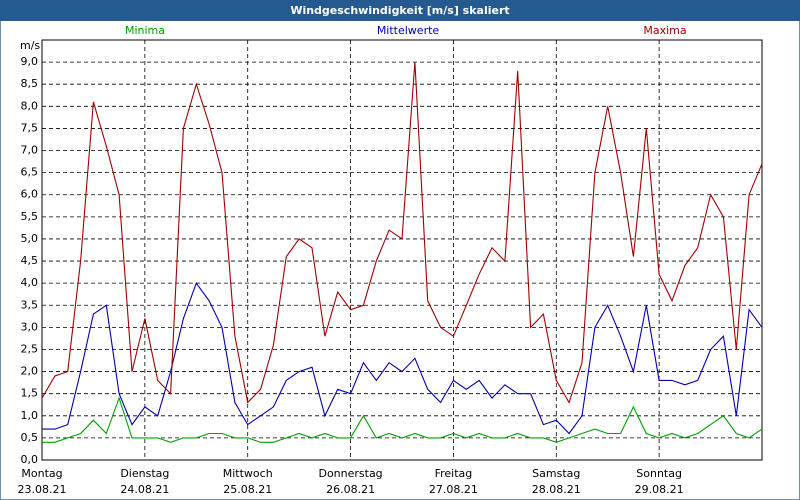 The image size is (800, 500). I want to click on x-tick-date: 28.08.21, so click(556, 489).